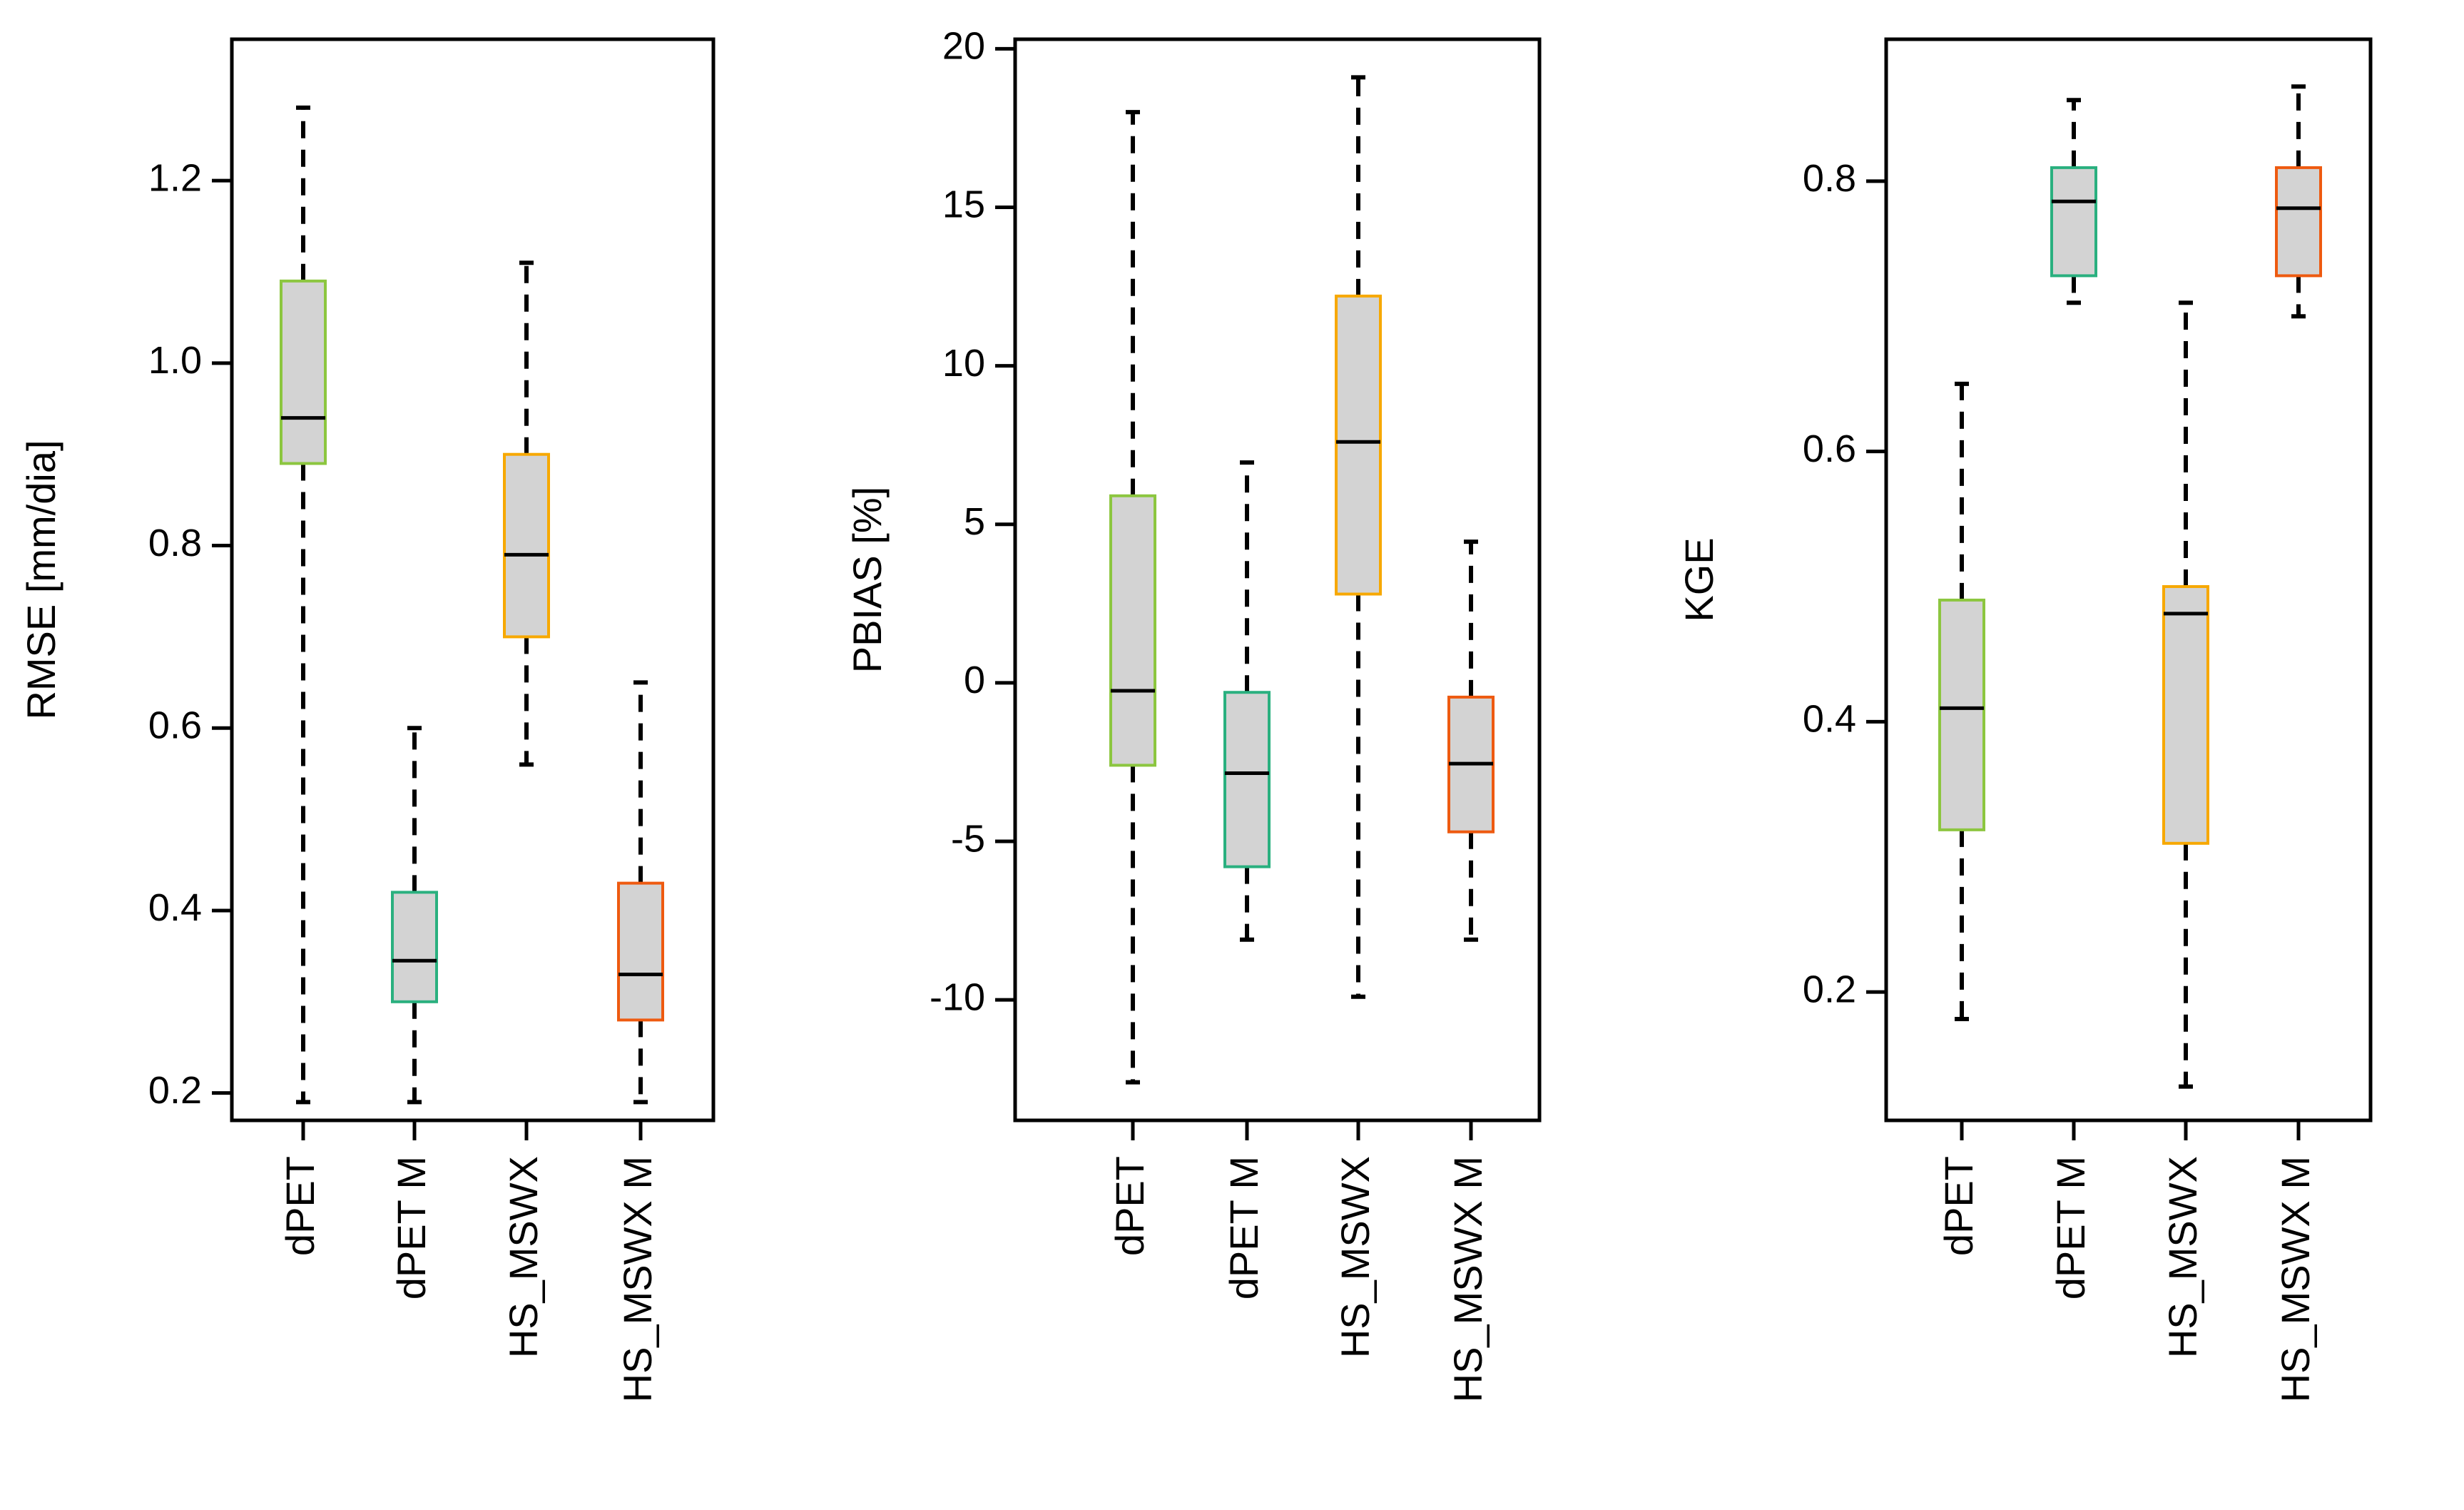 This screenshot has width=2464, height=1510. Describe the element at coordinates (1958, 1206) in the screenshot. I see `kge-category-label: dPET` at that location.